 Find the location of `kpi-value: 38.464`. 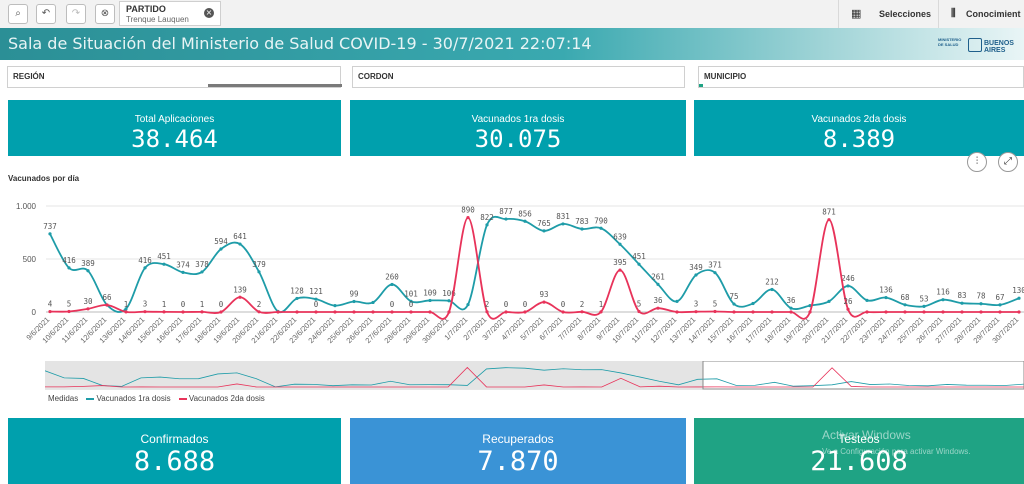

kpi-value: 38.464 is located at coordinates (174, 139).